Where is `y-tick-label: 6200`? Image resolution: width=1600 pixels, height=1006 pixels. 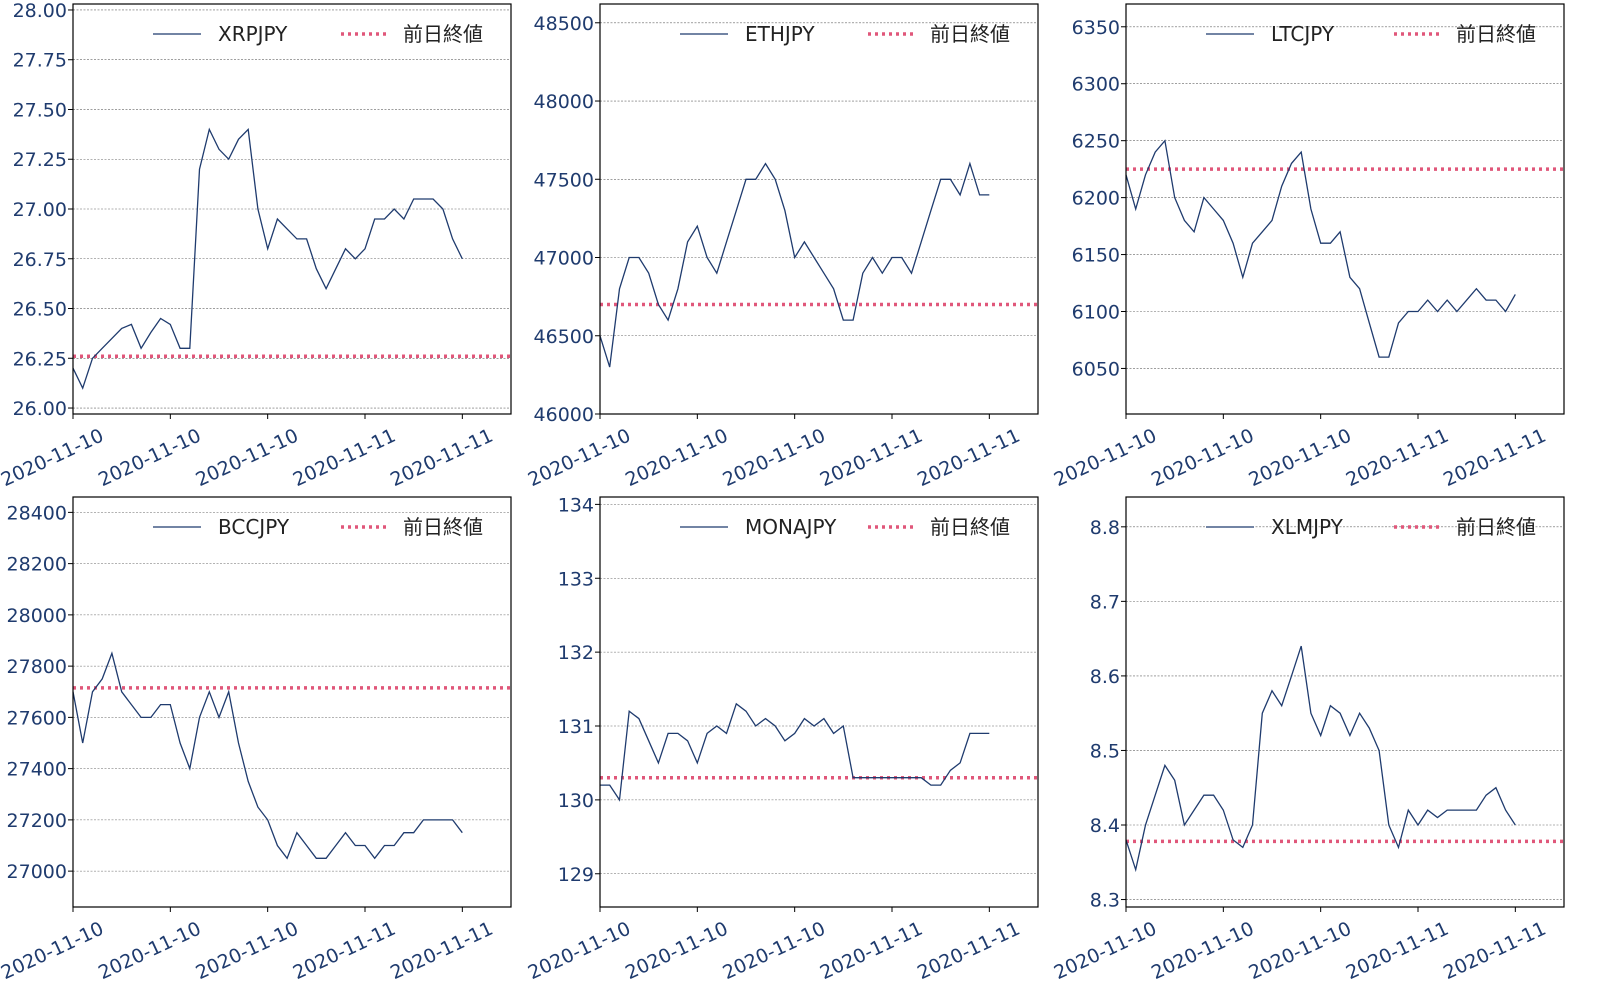
y-tick-label: 6200 is located at coordinates (1096, 199).